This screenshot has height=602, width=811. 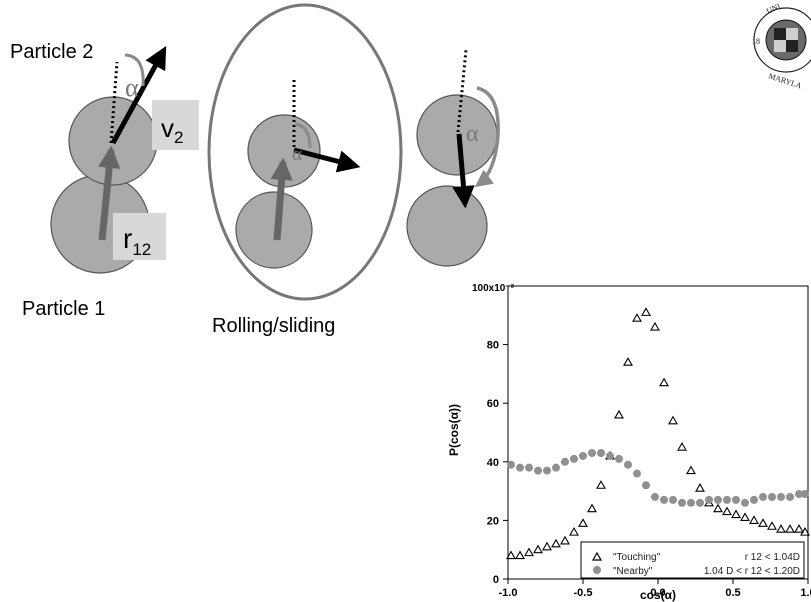 I want to click on particle-lower-circle, so click(x=274, y=230).